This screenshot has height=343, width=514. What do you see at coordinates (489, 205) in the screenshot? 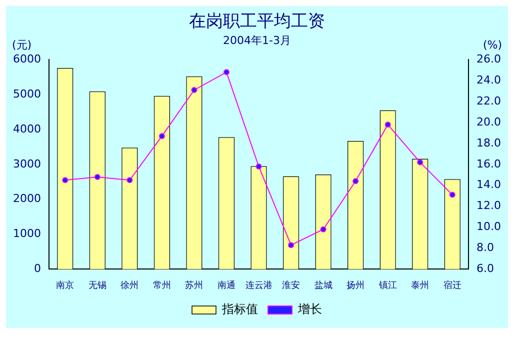
I see `y2-tick-label: 12.0` at bounding box center [489, 205].